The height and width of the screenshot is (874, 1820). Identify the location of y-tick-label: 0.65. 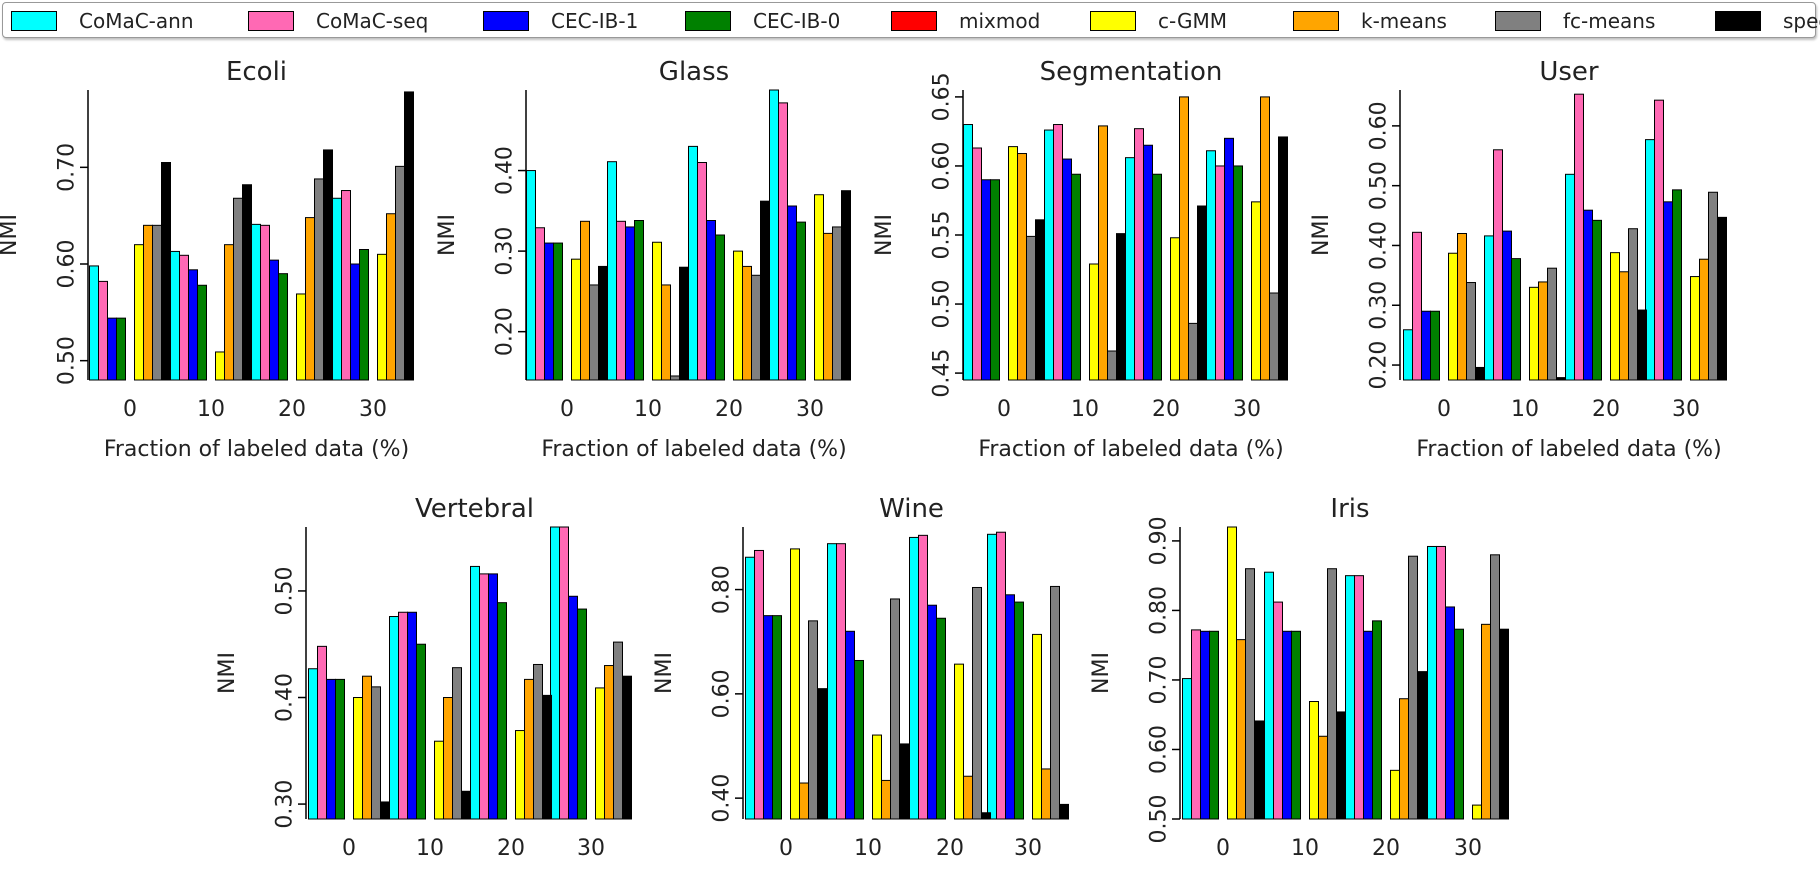
(942, 96).